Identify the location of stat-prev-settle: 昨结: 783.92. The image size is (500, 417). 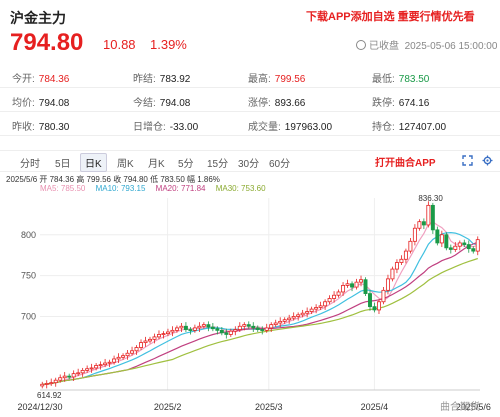
(161, 77).